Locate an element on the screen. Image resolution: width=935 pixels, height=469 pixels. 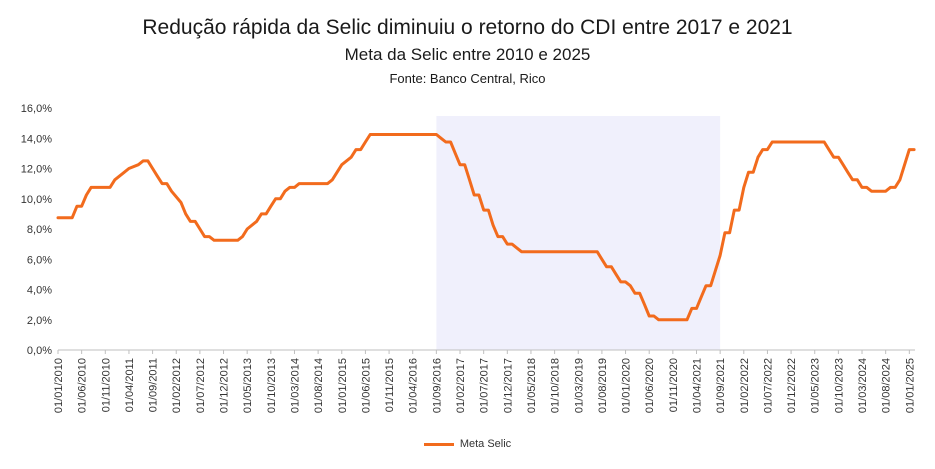
y-tick-label: 2,0% is located at coordinates (39, 321).